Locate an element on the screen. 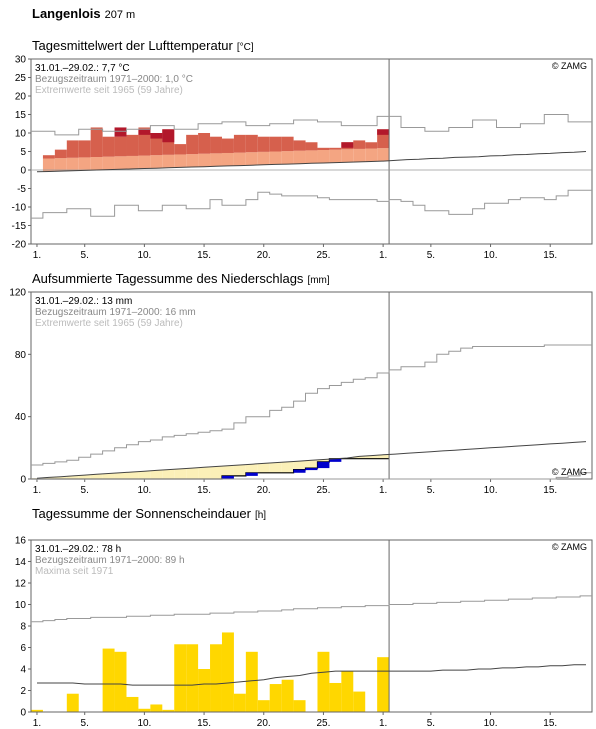  precip-mean-line is located at coordinates (311, 460).